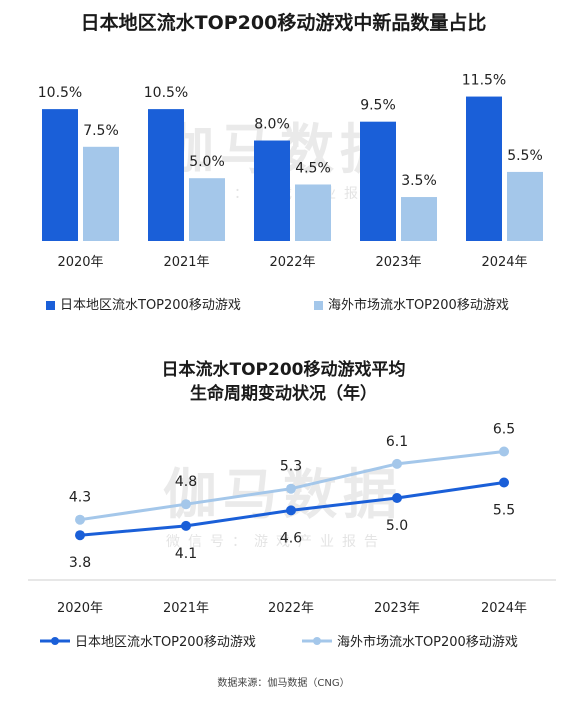  Describe the element at coordinates (165, 642) in the screenshot. I see `line-legend-label-japan: 日本地区流水TOP200移动游戏` at that location.